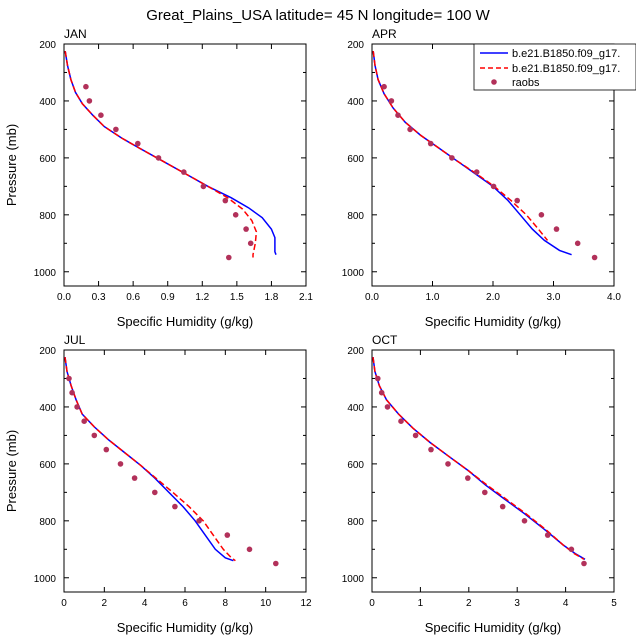  I want to click on x-tick-label: 0.9, so click(168, 297).